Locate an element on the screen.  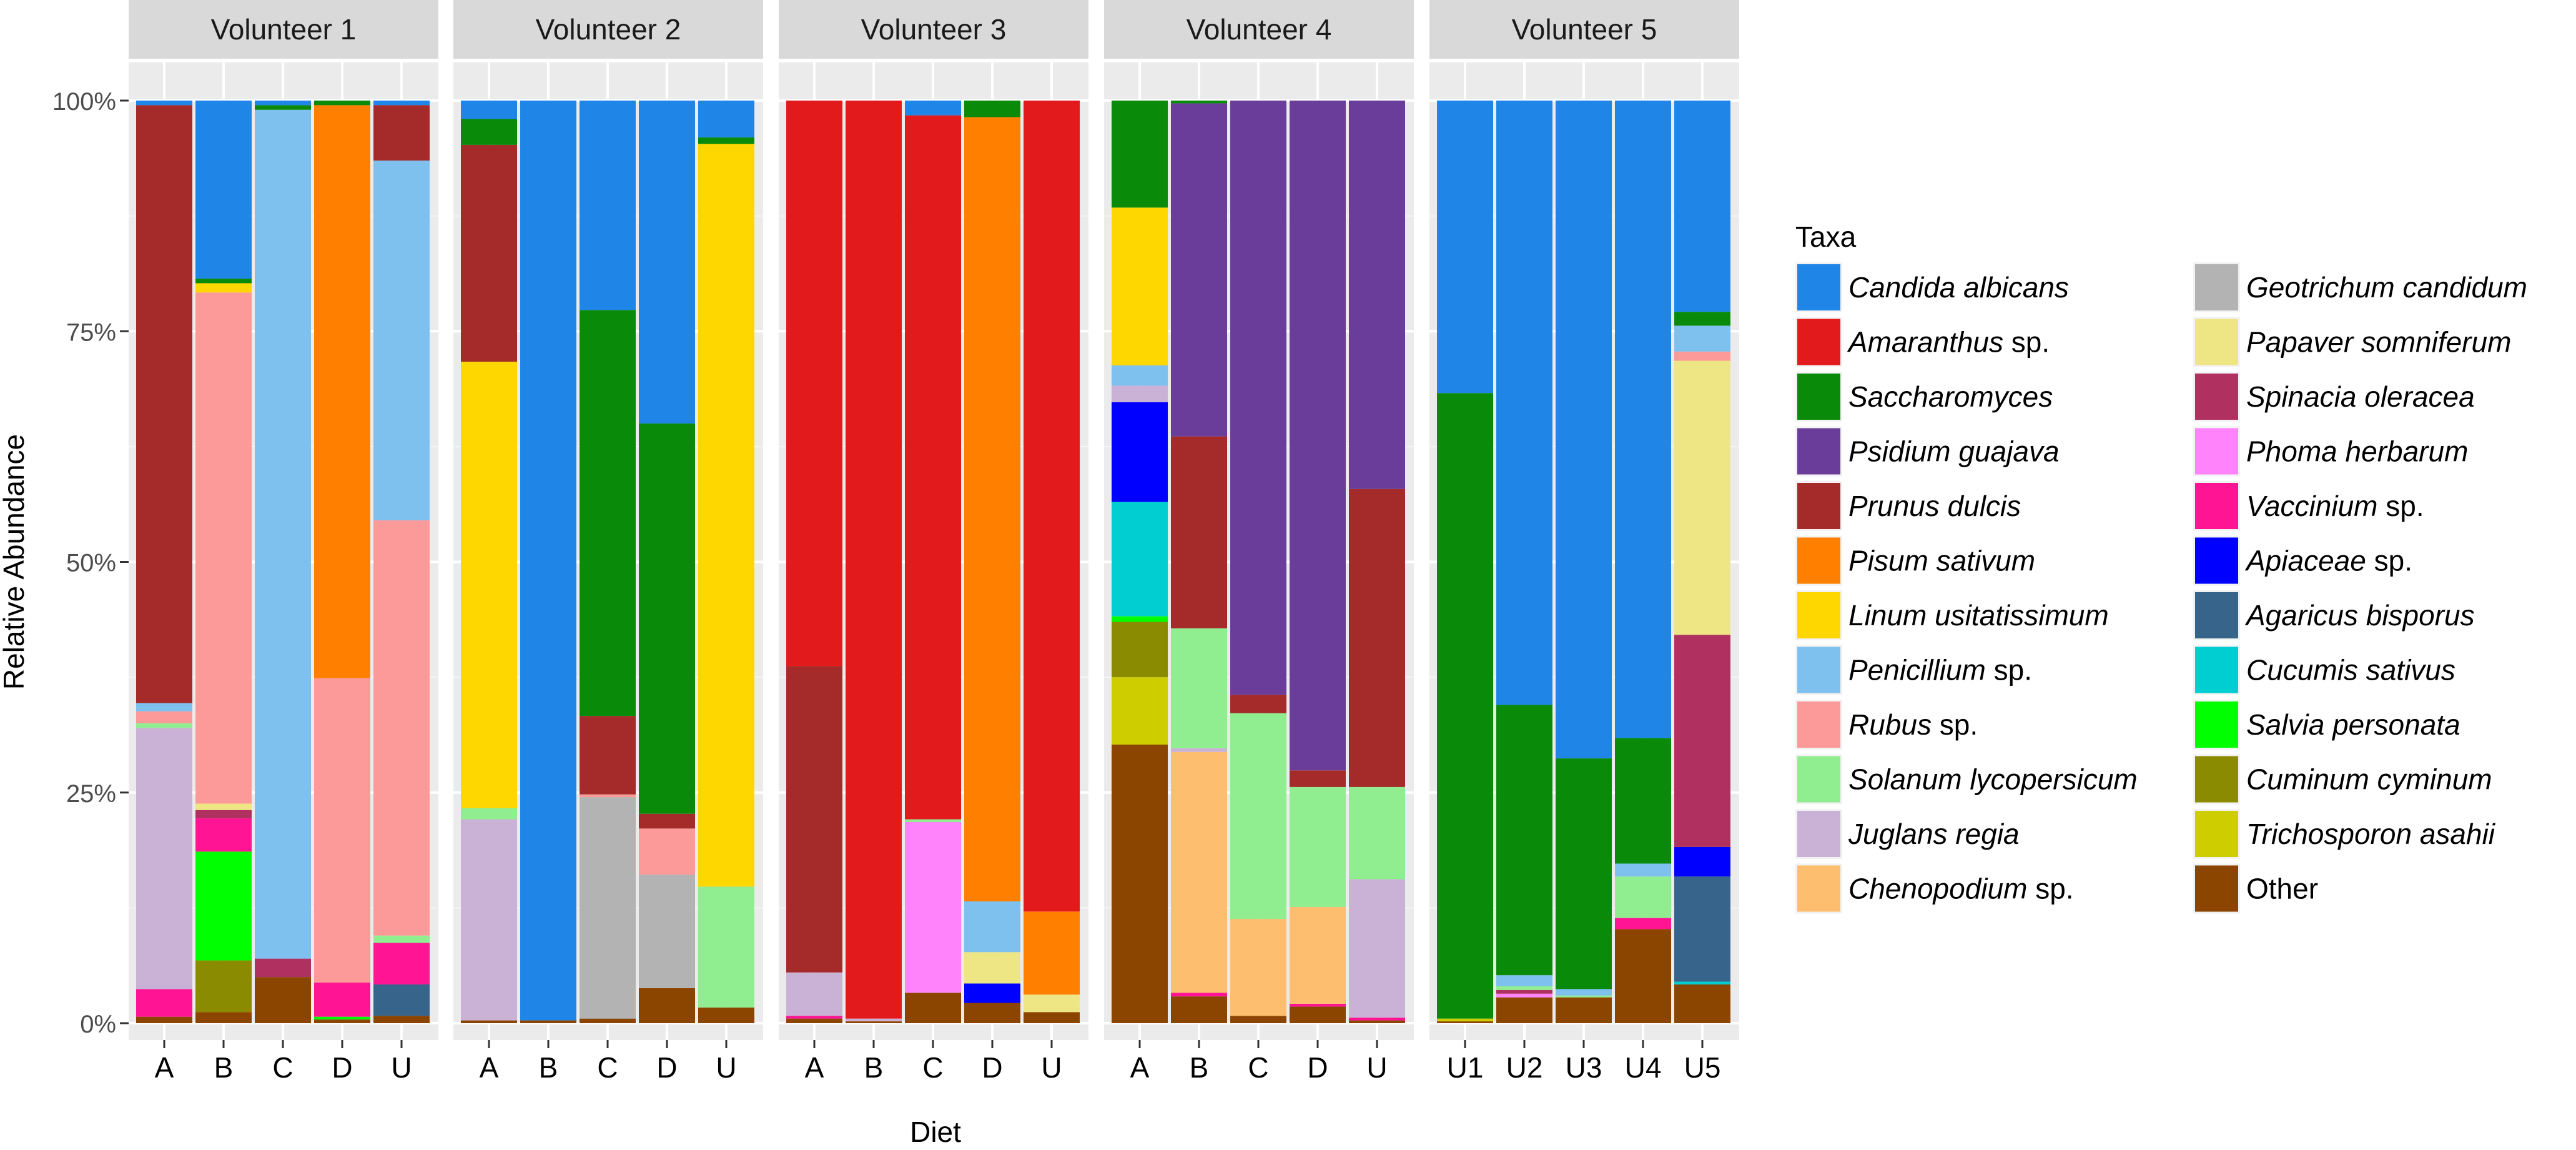
x-tick-label: U2 is located at coordinates (1524, 1067).